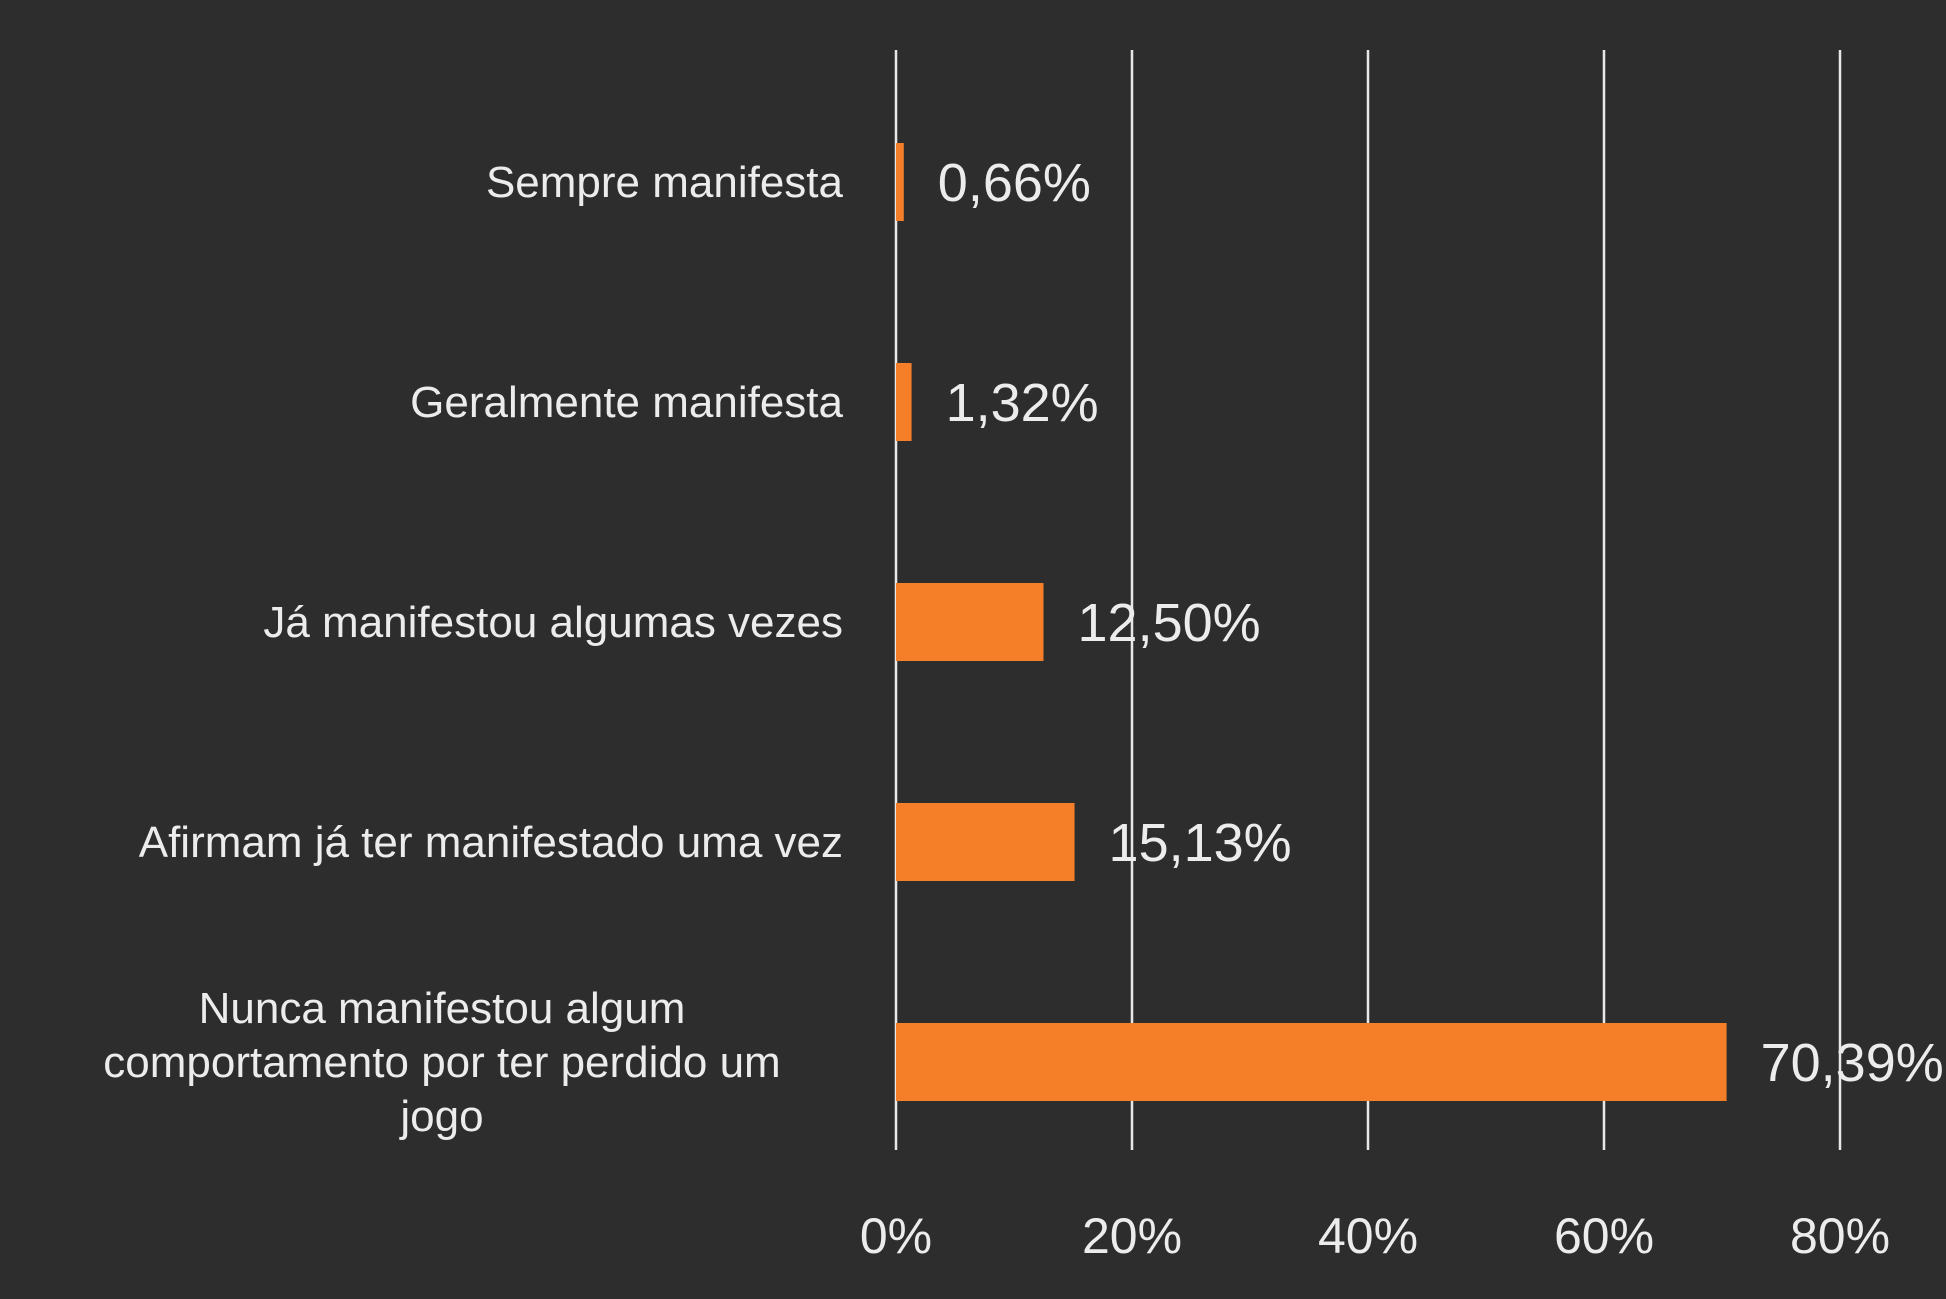 This screenshot has height=1299, width=1946. I want to click on category-label-line: Sempre manifesta, so click(665, 182).